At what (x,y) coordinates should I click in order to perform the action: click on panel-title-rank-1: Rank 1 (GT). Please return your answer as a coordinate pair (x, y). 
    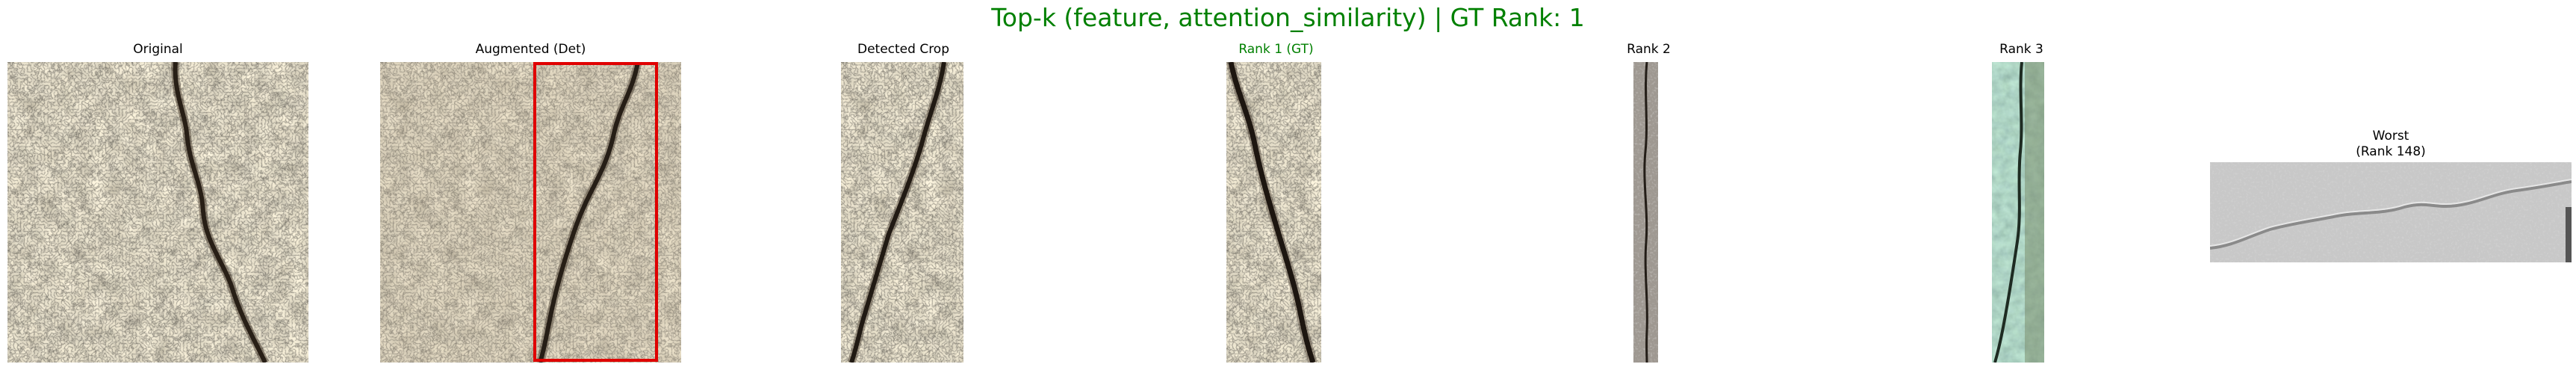
    Looking at the image, I should click on (1276, 50).